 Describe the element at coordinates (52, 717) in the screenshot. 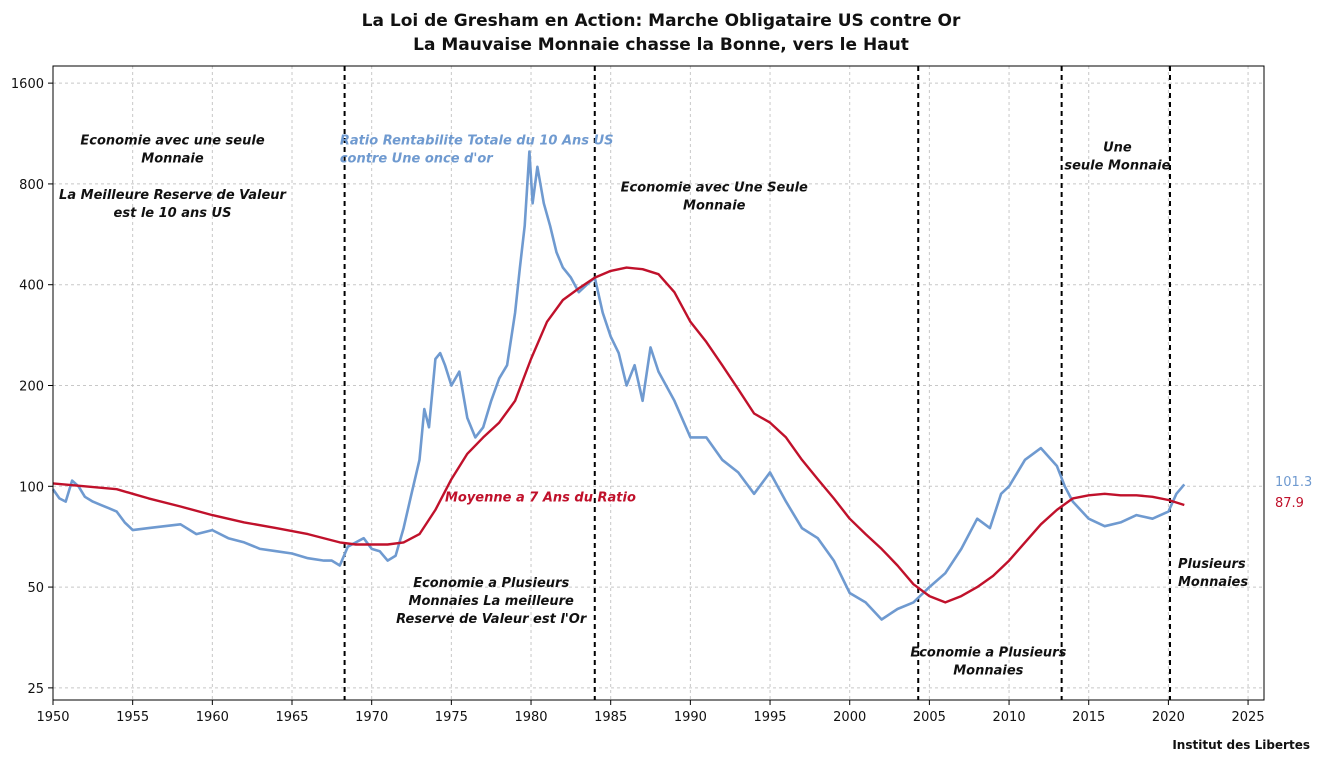

I see `x-tick-label: 1950` at that location.